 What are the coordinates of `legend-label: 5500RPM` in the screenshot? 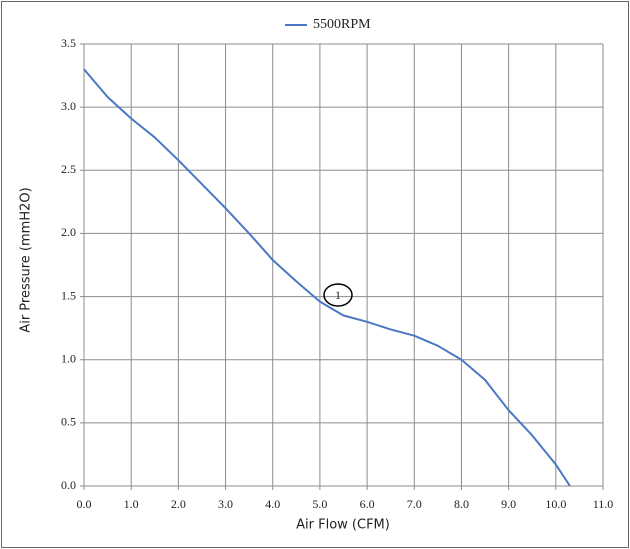 It's located at (342, 24).